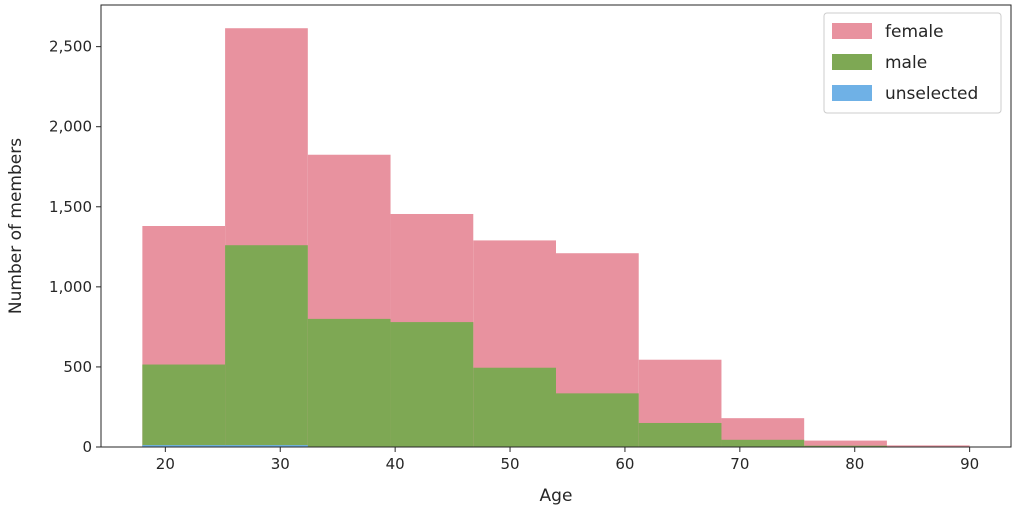 This screenshot has width=1024, height=522. What do you see at coordinates (87, 447) in the screenshot?
I see `y-tick-label: 0` at bounding box center [87, 447].